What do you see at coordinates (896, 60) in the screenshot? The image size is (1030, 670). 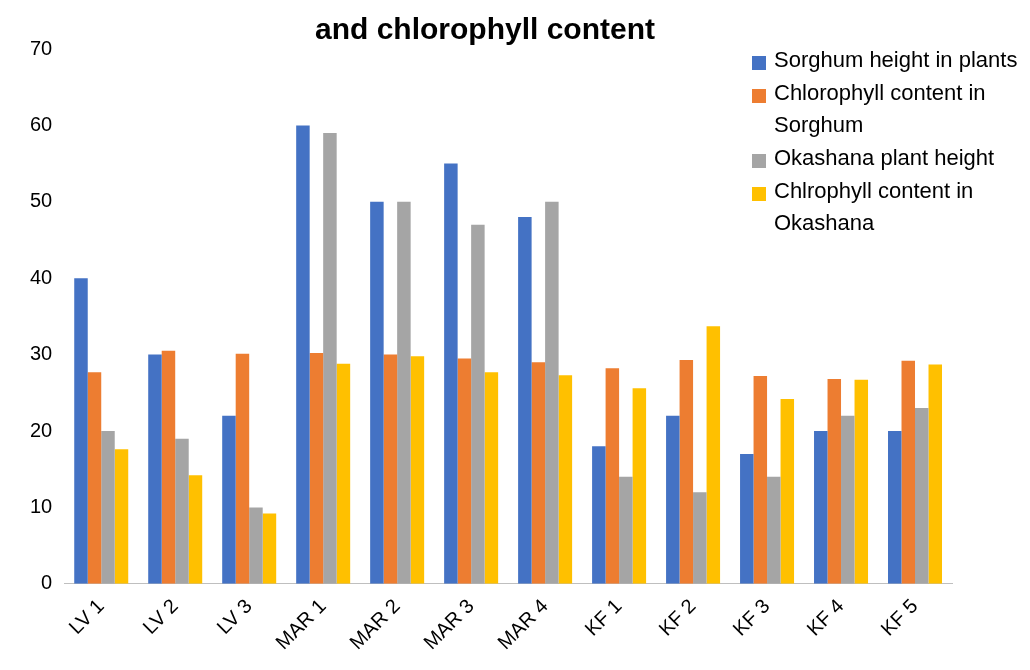 I see `legend-label: Sorghum height in plants` at bounding box center [896, 60].